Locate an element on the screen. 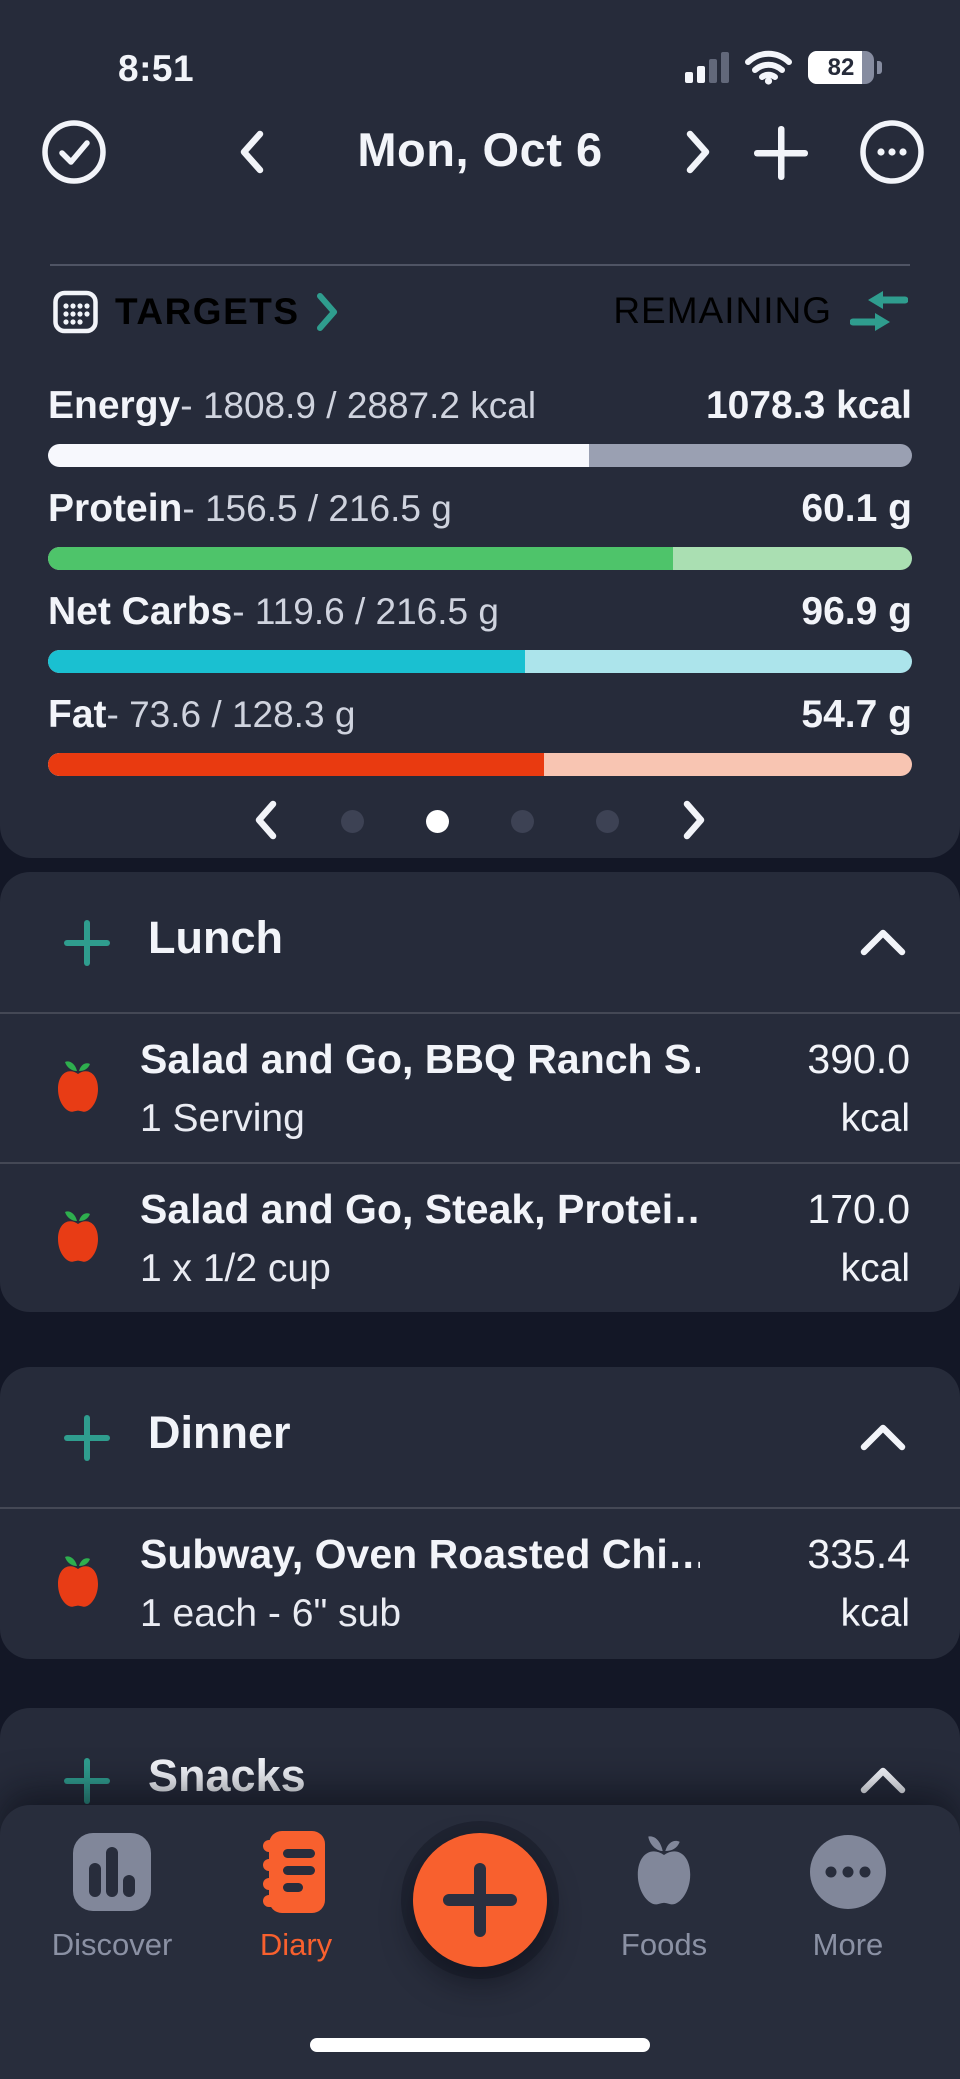 The height and width of the screenshot is (2079, 960). add-to-snacks-button is located at coordinates (87, 1782).